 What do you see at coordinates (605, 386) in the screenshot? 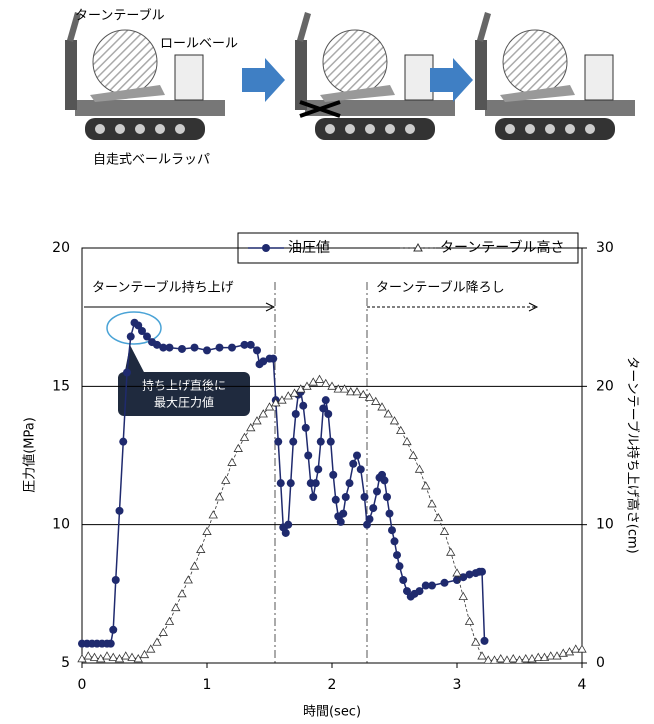
I see `y2-tick-label: 20` at bounding box center [605, 386].